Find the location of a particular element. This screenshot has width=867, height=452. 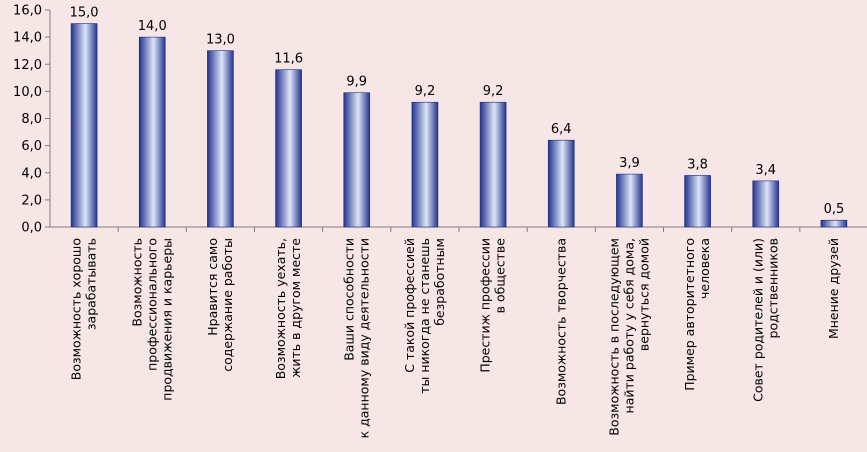

y-tick-label: 0,0 is located at coordinates (31, 228).